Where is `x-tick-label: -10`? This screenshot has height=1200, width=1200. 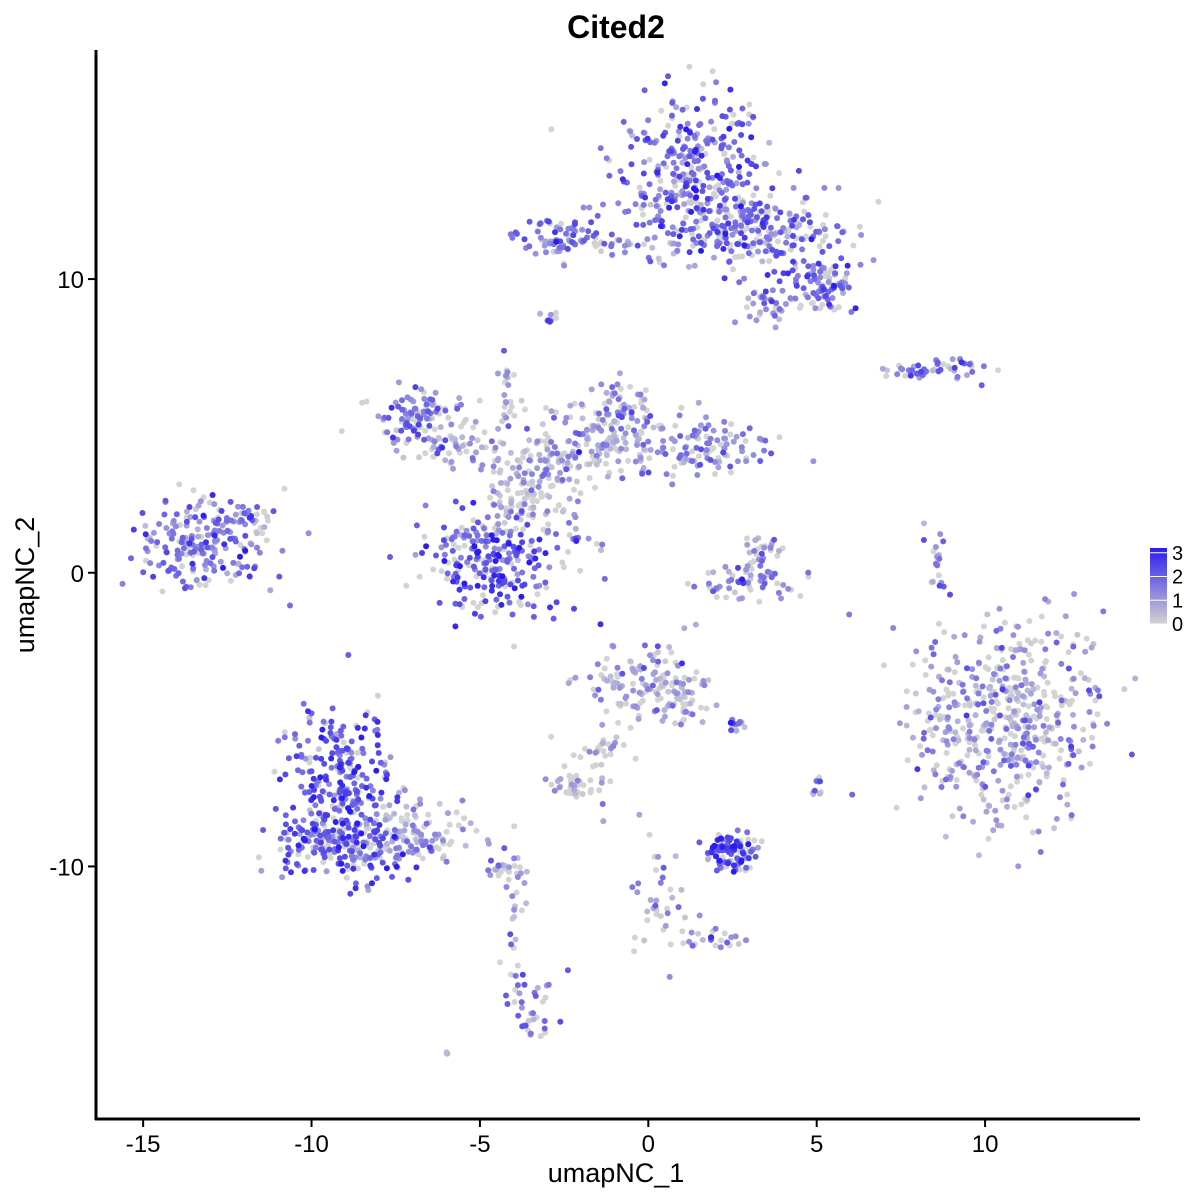 x-tick-label: -10 is located at coordinates (311, 1144).